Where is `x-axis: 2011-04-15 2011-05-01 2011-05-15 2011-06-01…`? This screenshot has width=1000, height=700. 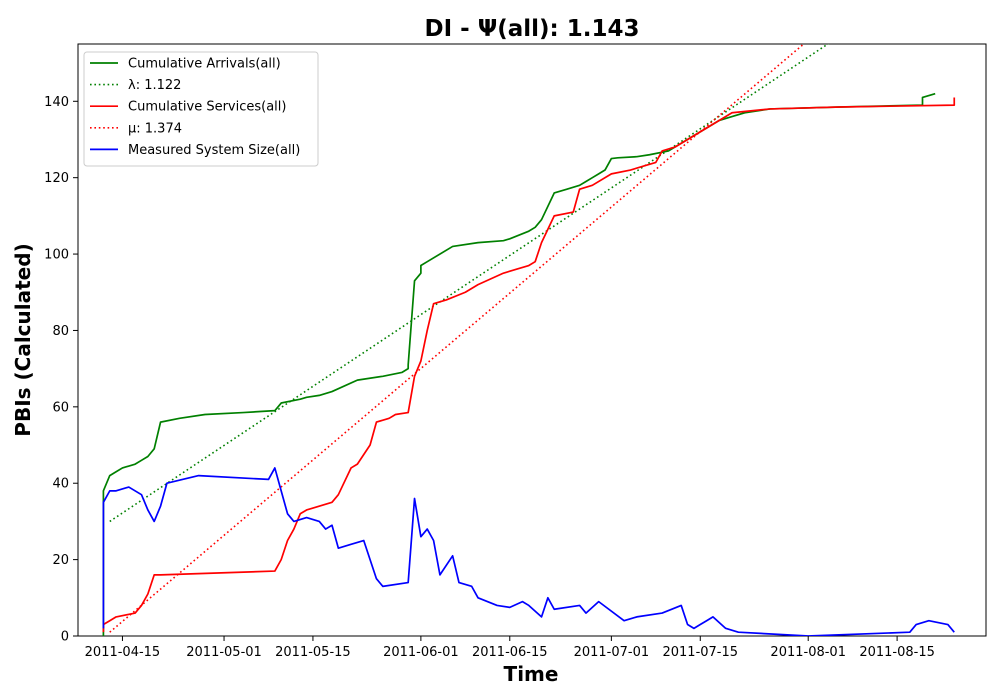 x-axis: 2011-04-15 2011-05-01 2011-05-15 2011-06-01… is located at coordinates (510, 648).